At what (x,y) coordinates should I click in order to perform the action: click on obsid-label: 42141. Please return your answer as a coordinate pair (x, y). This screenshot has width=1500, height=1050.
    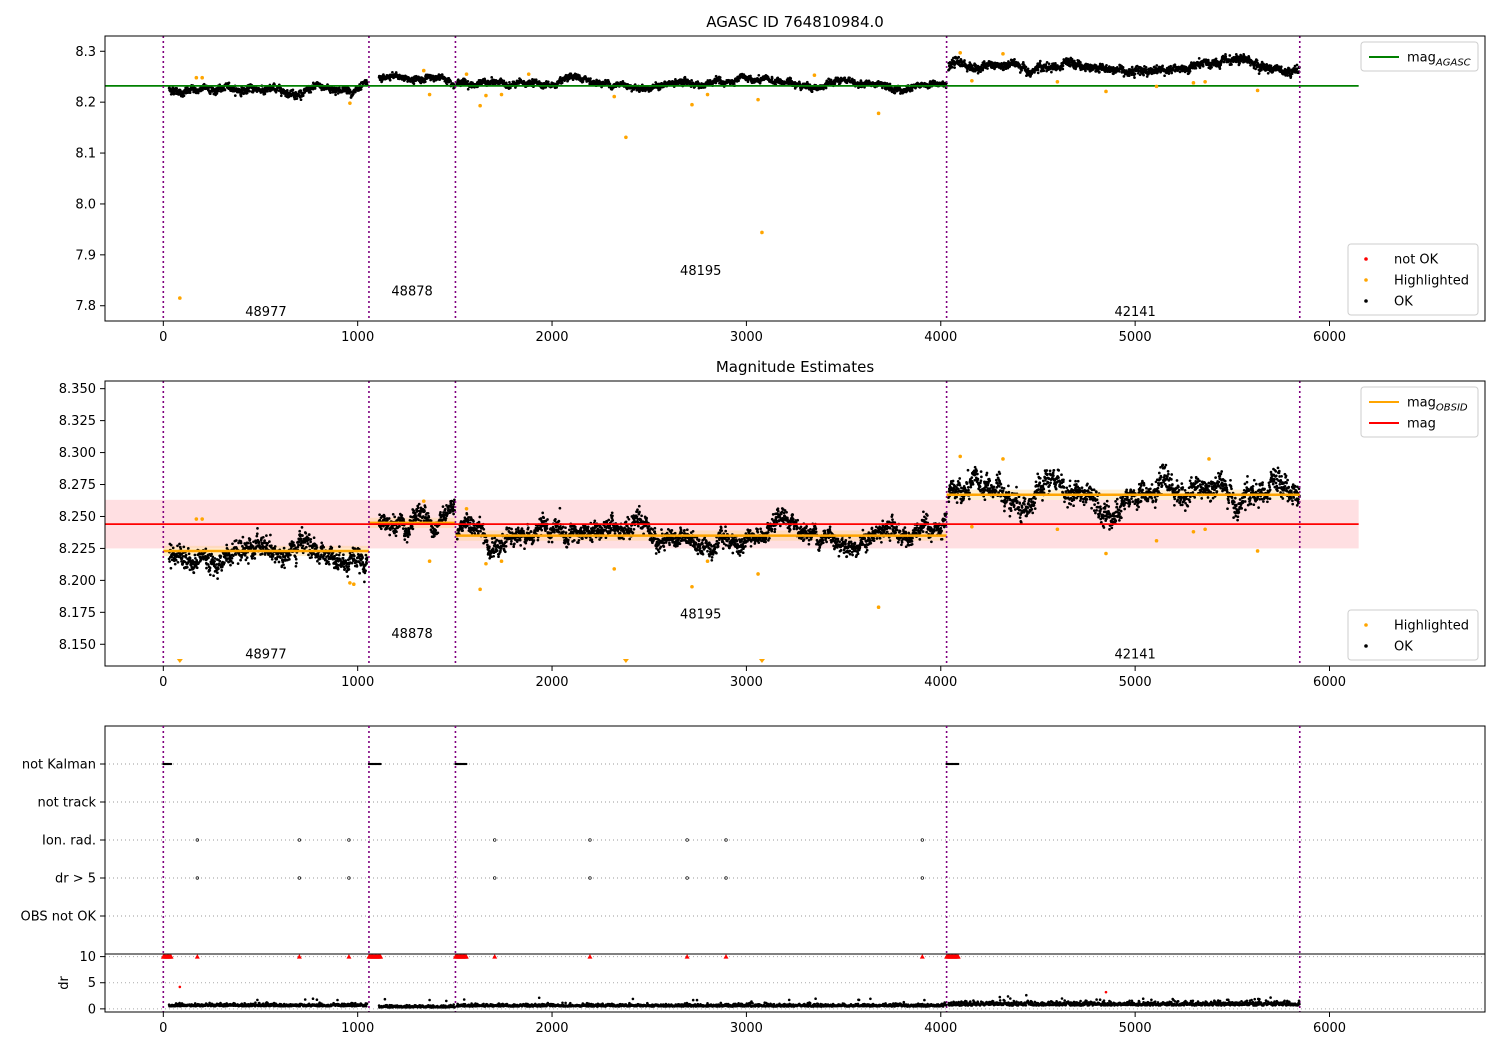
    Looking at the image, I should click on (1134, 312).